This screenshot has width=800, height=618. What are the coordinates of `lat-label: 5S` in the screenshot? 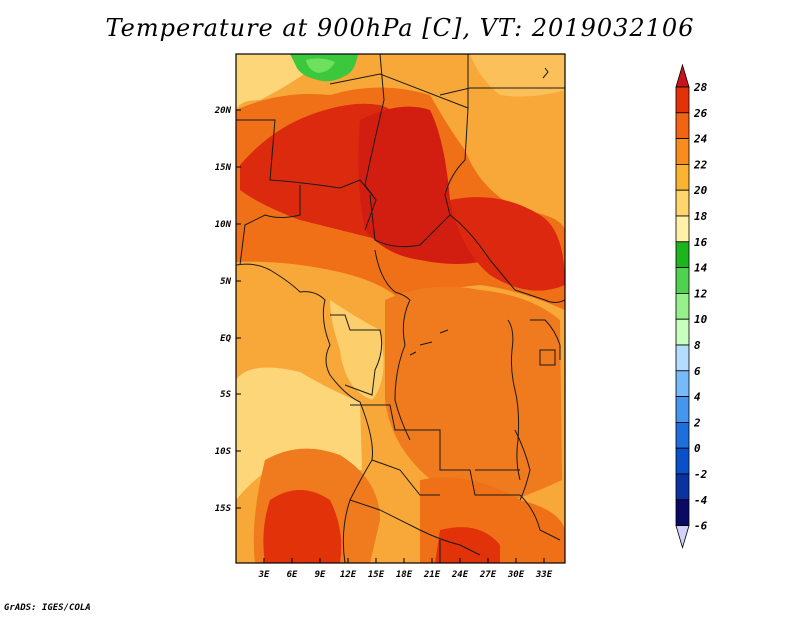 It's located at (225, 395).